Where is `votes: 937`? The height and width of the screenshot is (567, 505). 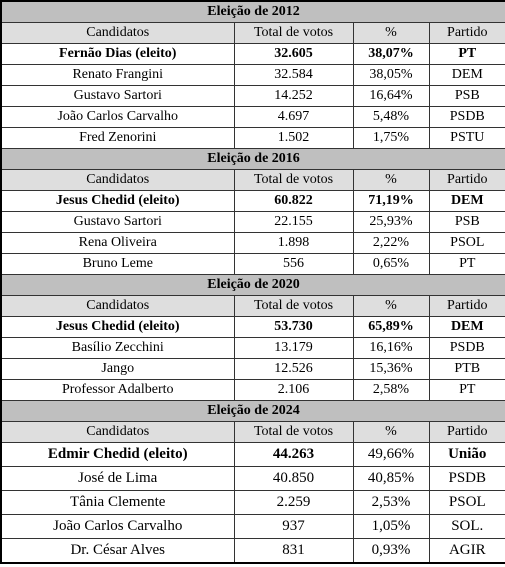 votes: 937 is located at coordinates (293, 526).